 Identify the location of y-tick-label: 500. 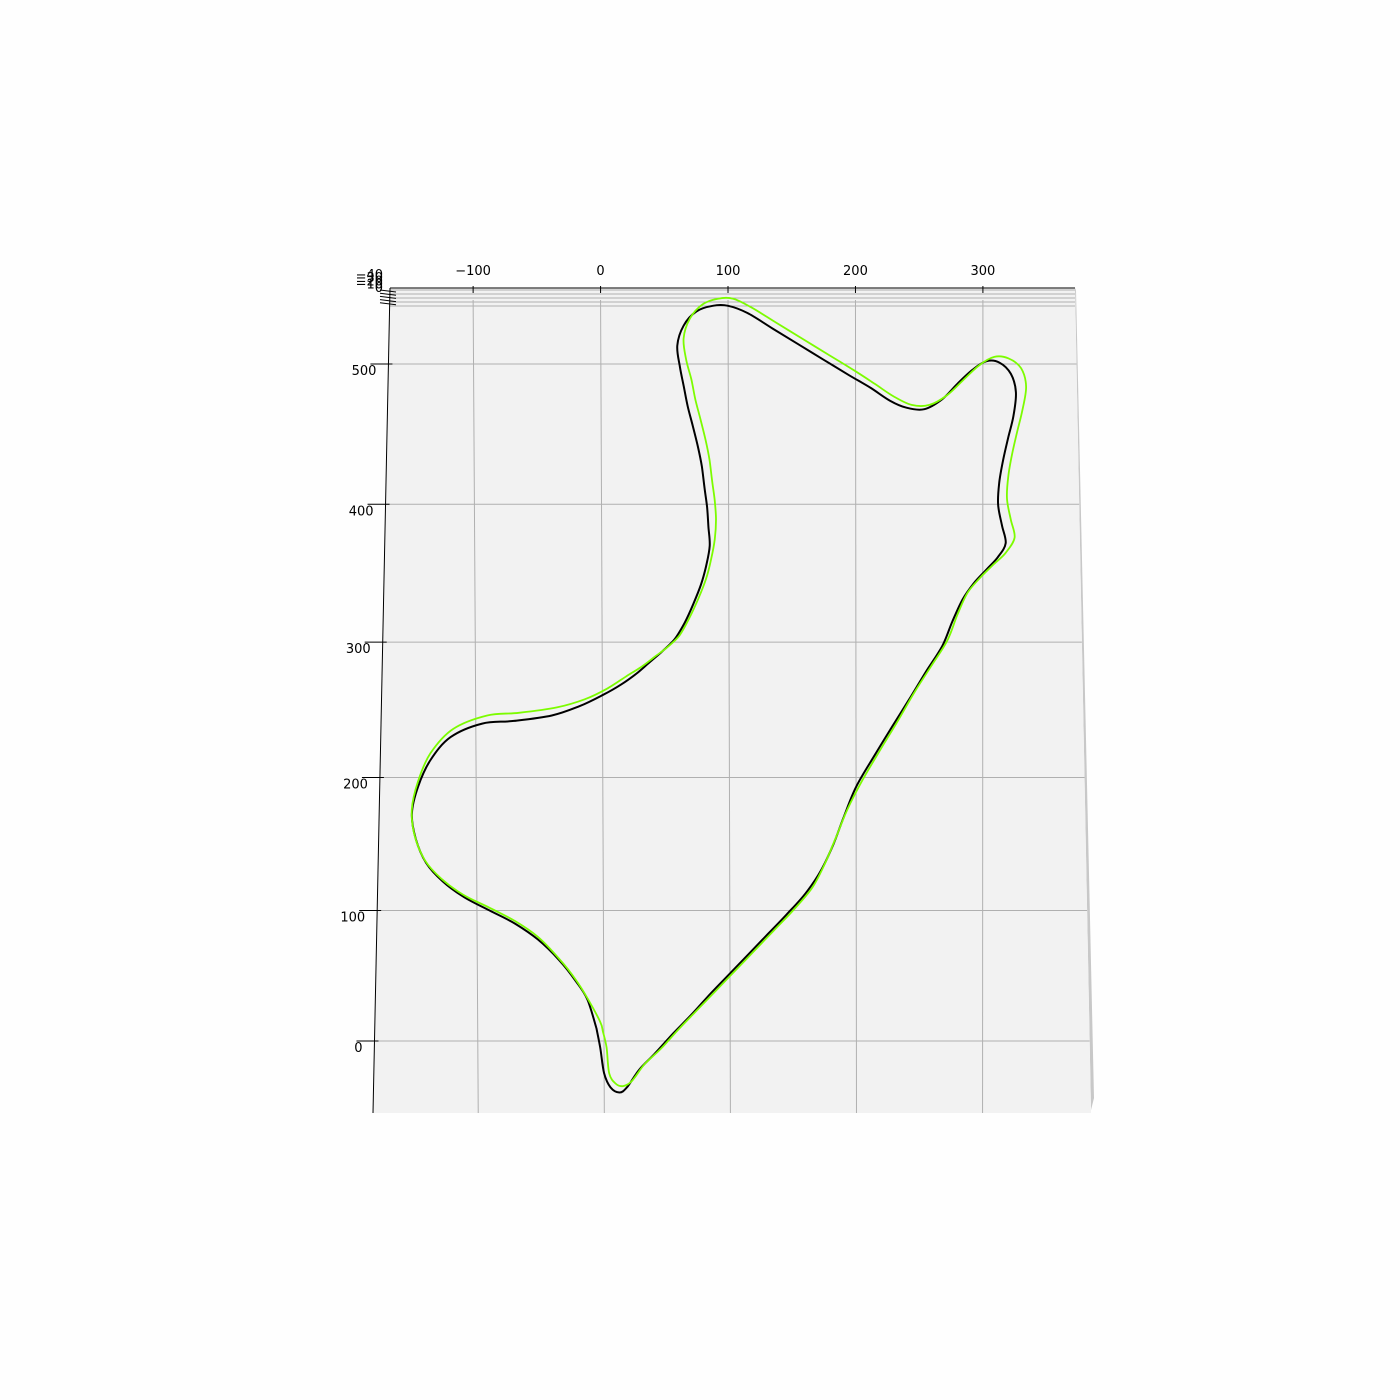
(364, 371).